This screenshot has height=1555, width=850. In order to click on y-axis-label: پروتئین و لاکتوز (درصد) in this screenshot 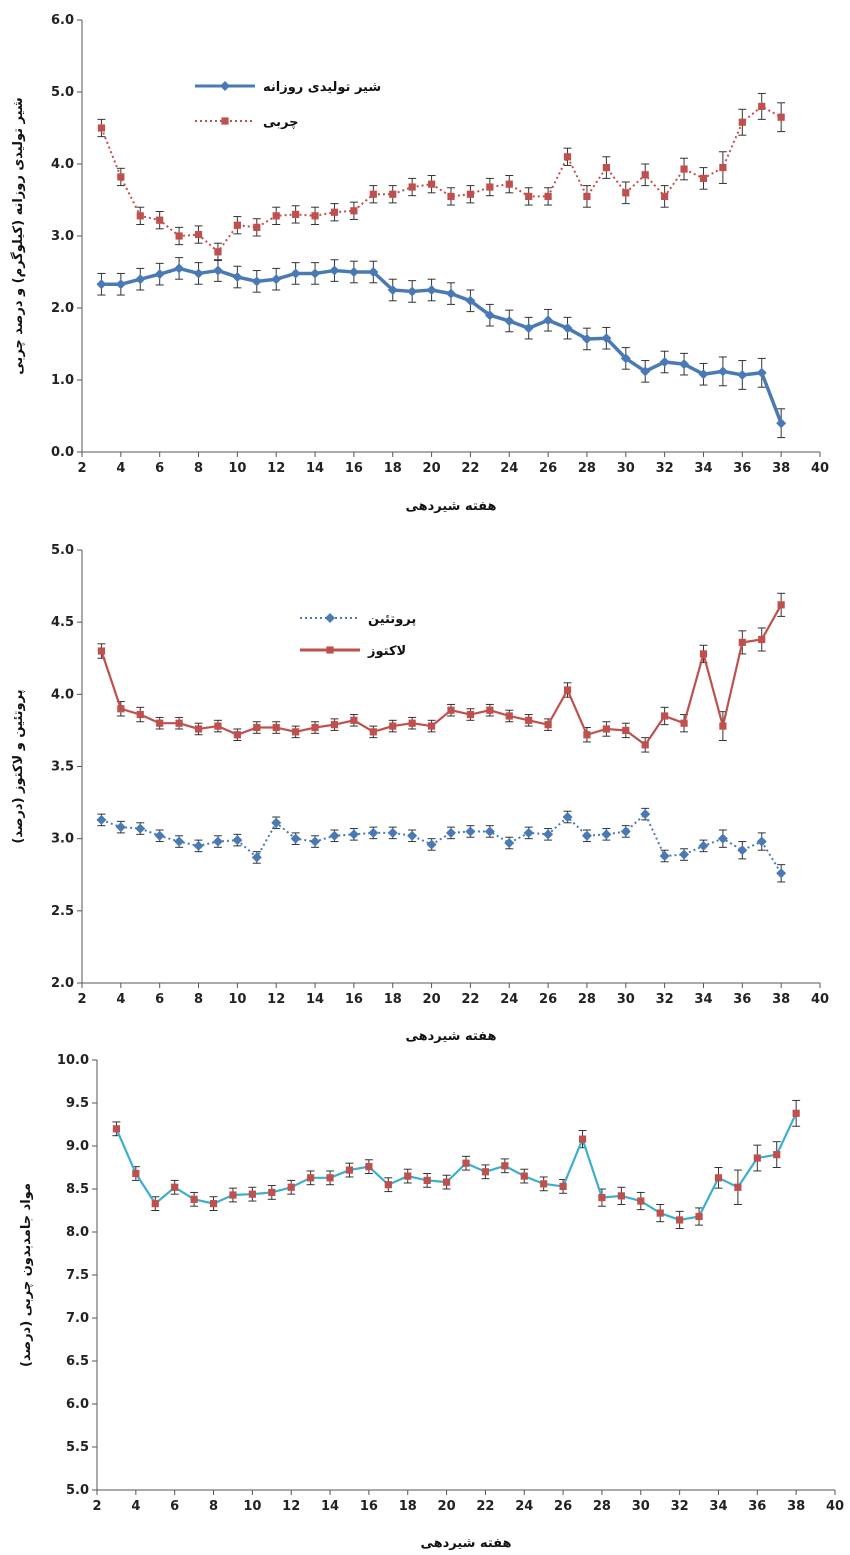, I will do `click(18, 766)`.